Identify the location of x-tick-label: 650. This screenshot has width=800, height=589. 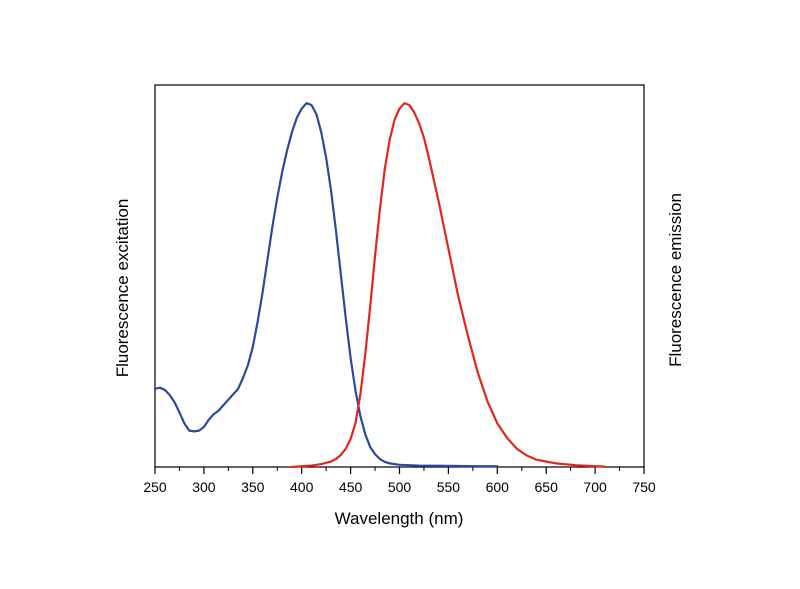
(547, 487).